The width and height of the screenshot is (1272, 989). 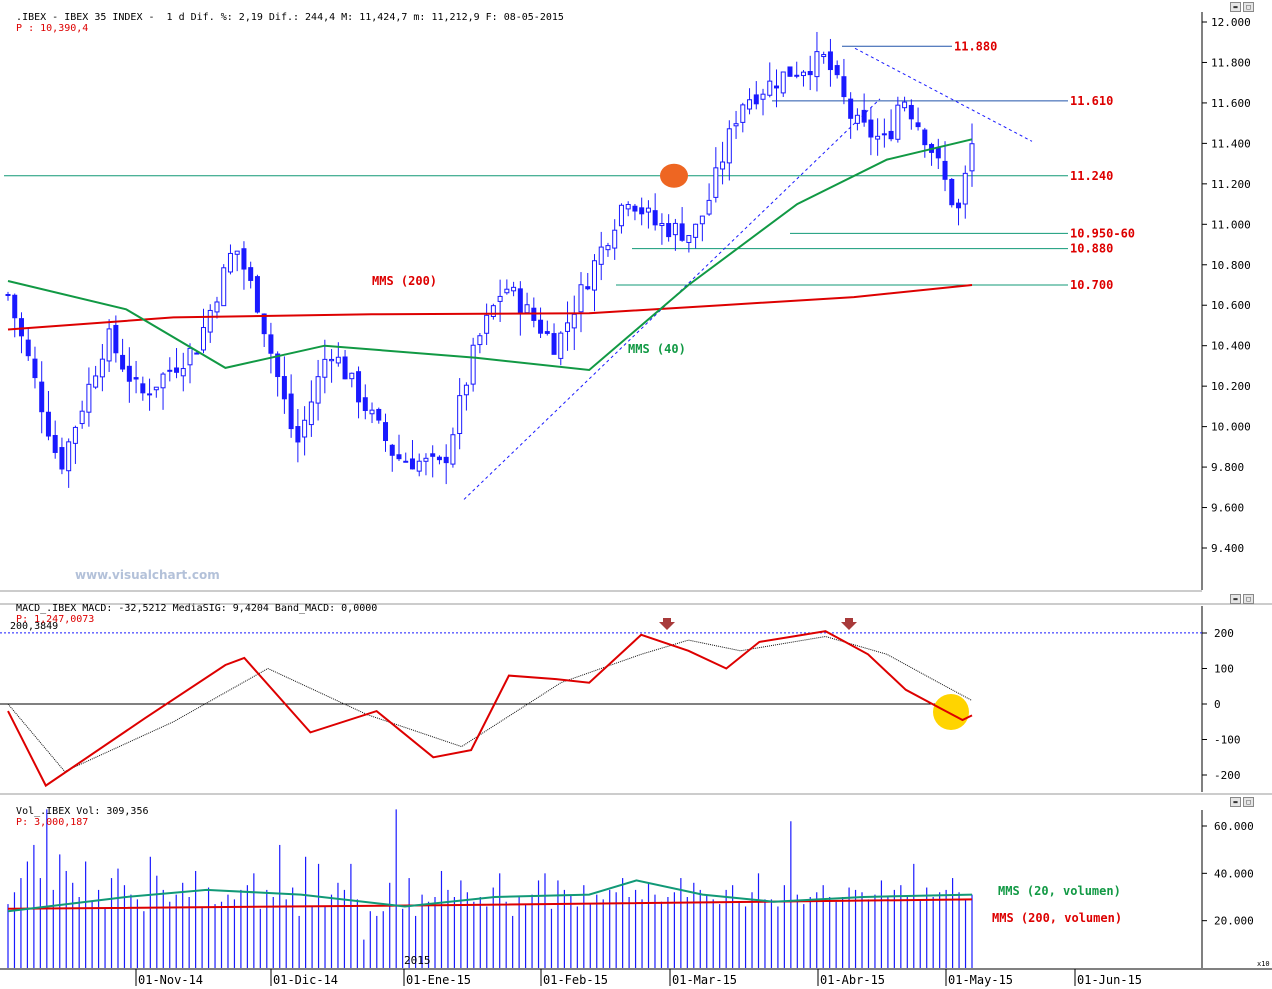 I want to click on macd-signal-line, so click(x=490, y=704).